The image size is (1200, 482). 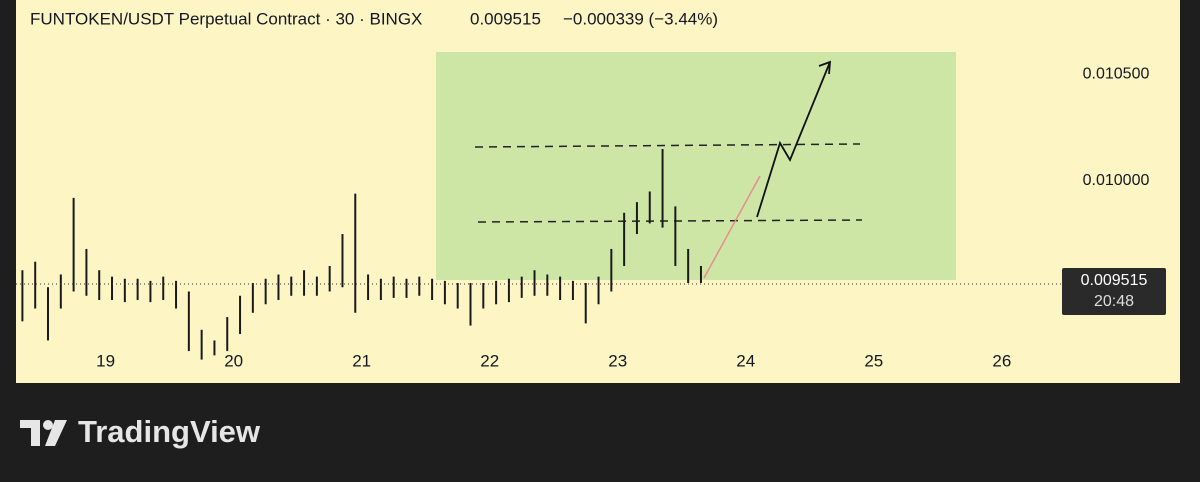 I want to click on x-tick-label: 19, so click(x=105, y=360).